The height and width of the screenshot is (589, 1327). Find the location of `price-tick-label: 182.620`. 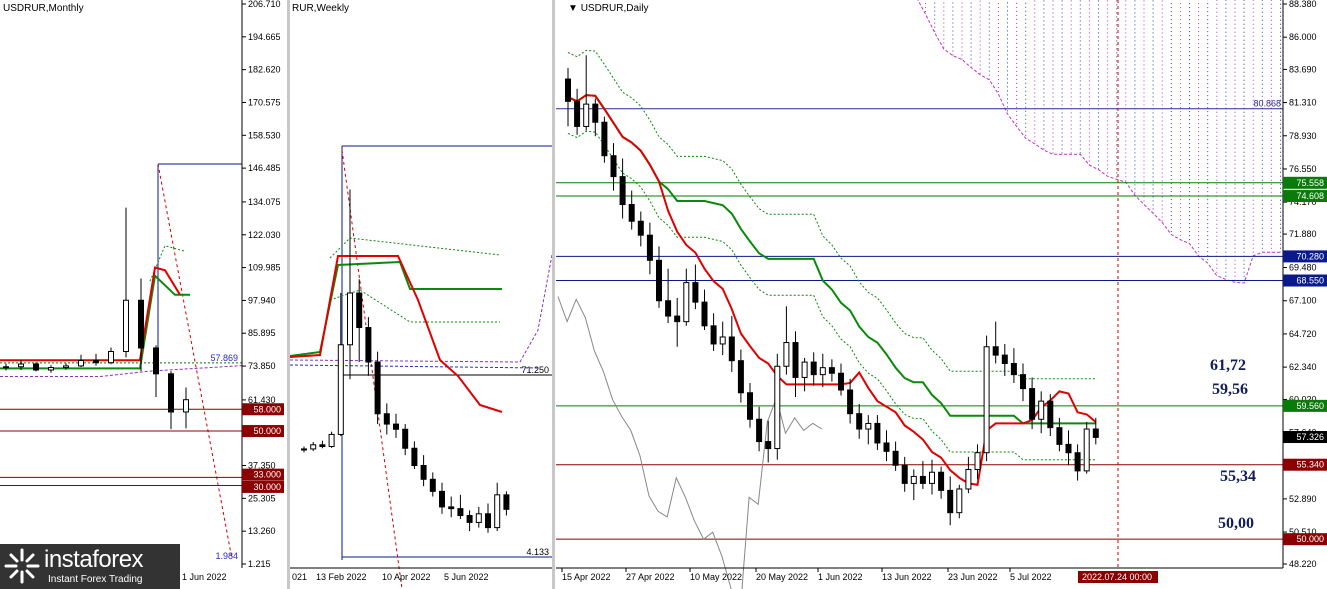

price-tick-label: 182.620 is located at coordinates (264, 70).